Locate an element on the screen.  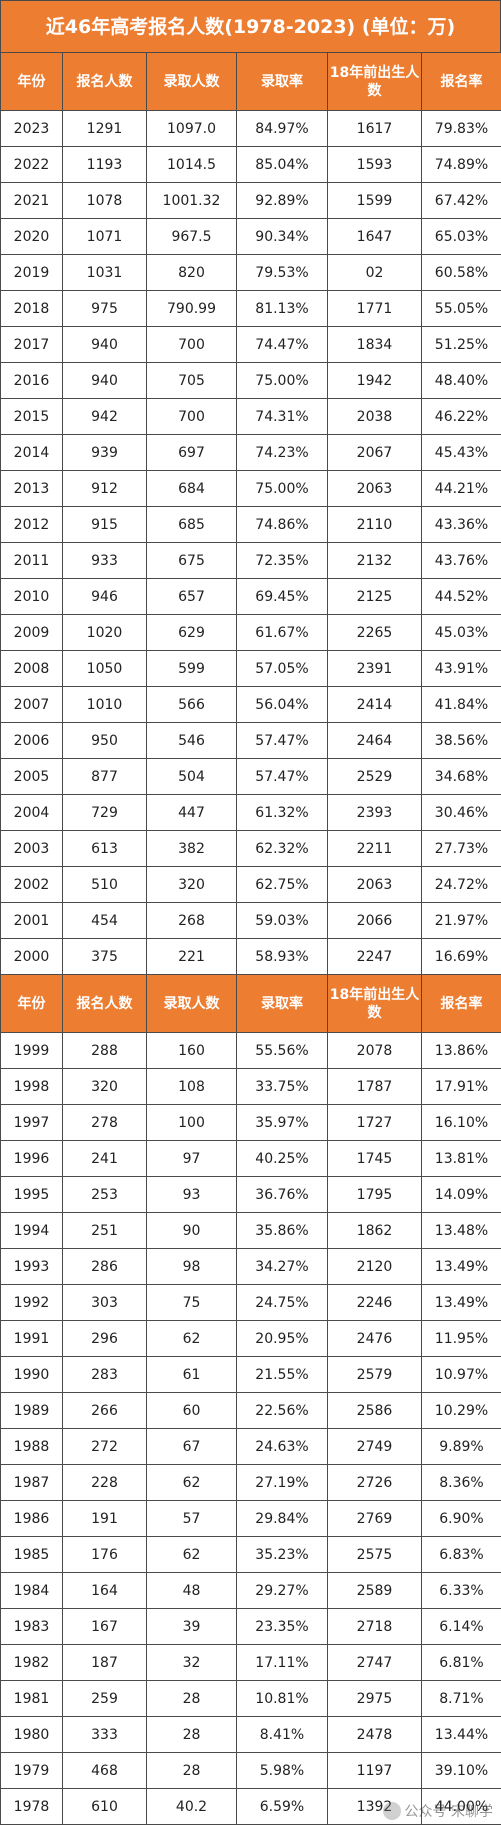
table-cell: 90.34% is located at coordinates (282, 237).